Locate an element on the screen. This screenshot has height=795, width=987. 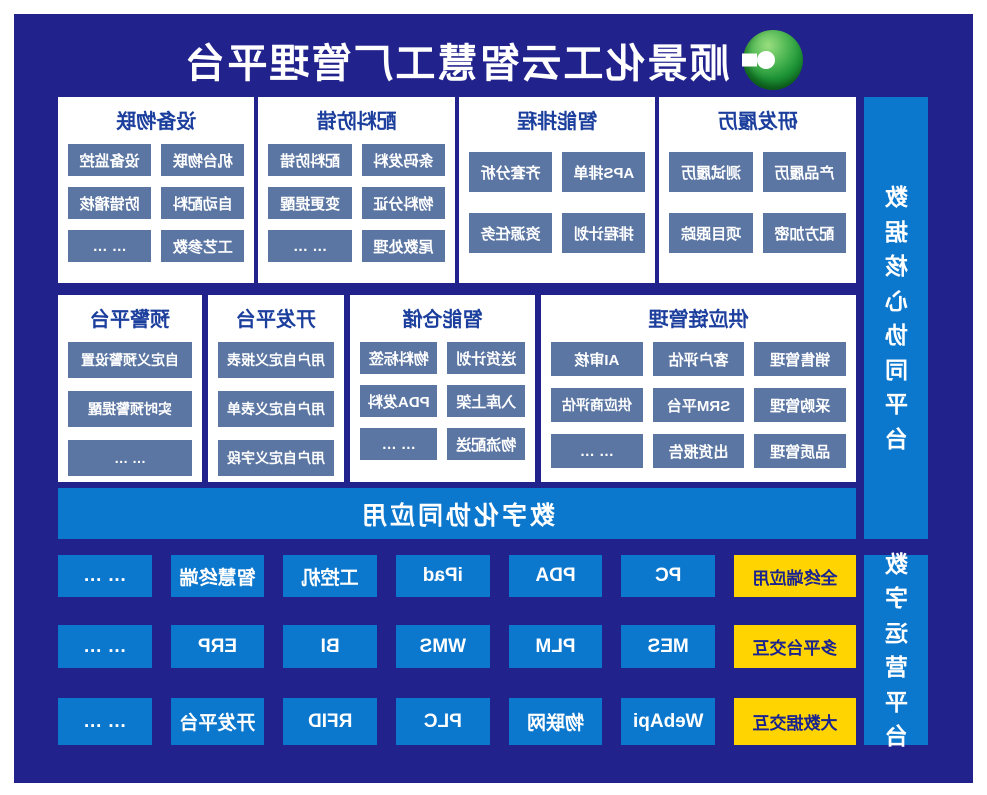
highlight-chip: 全终端应用 is located at coordinates (795, 576).